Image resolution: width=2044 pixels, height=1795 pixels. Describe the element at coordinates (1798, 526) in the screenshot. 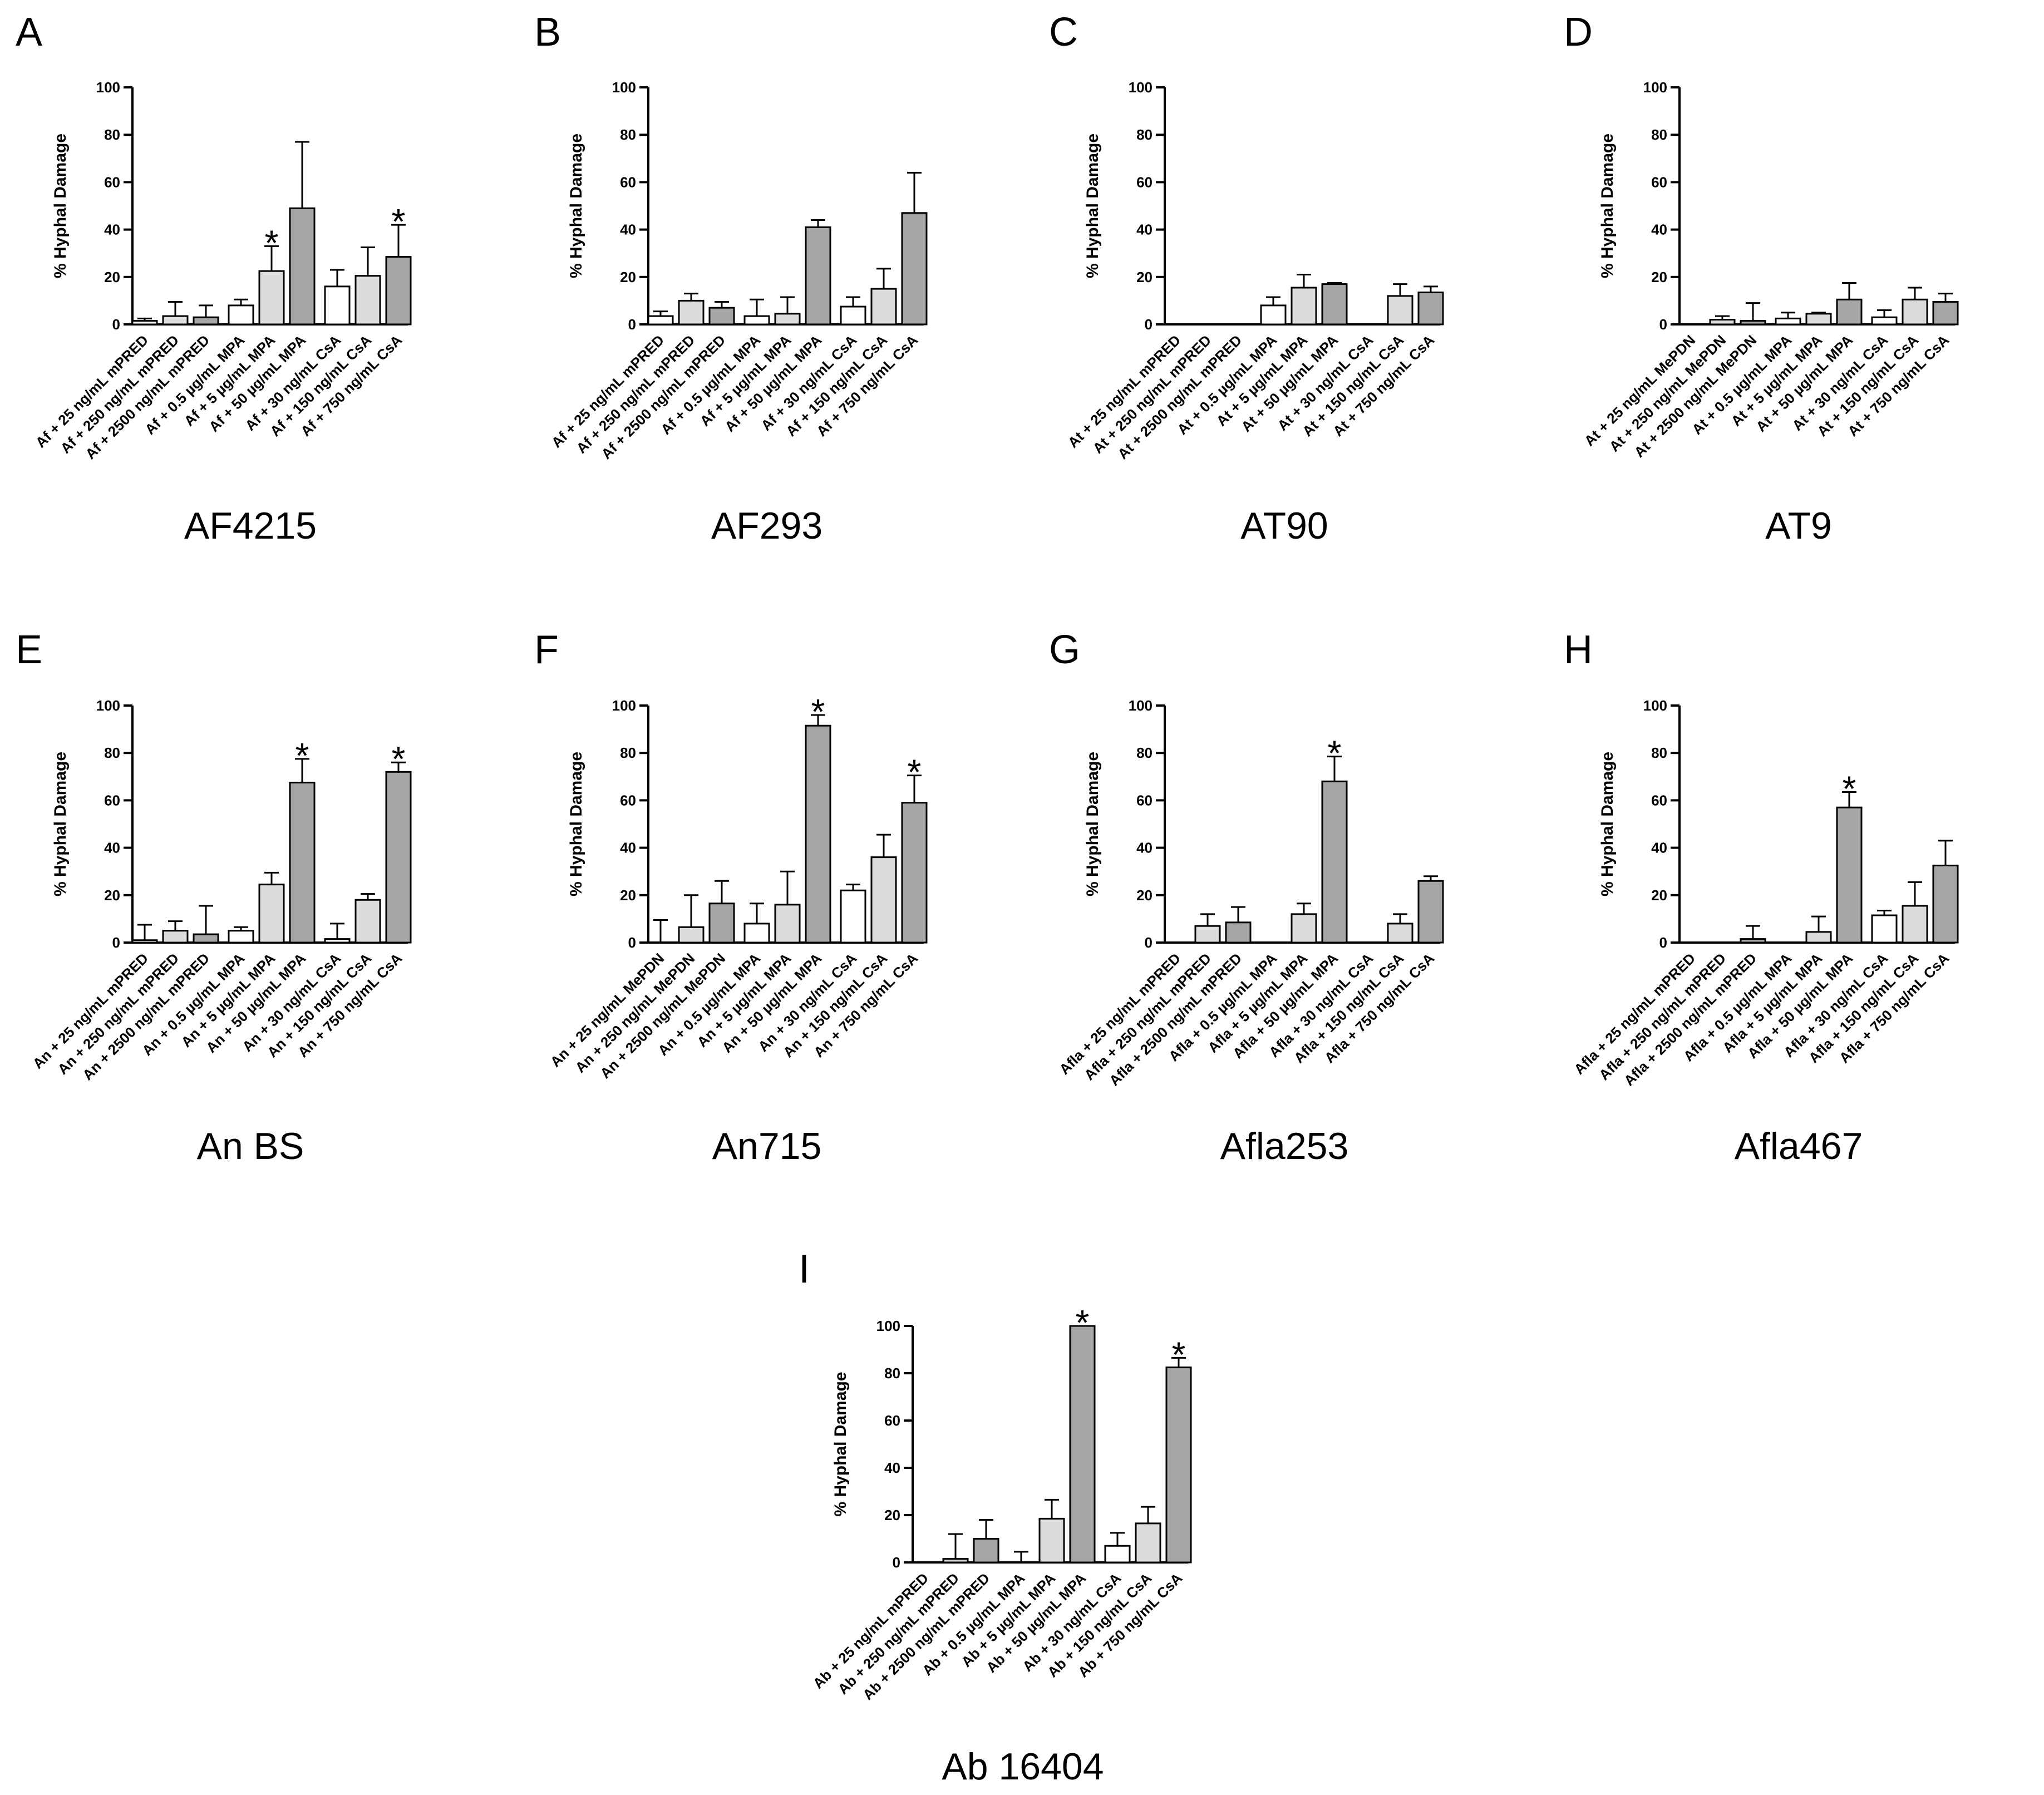

I see `strain-title: AT9` at that location.